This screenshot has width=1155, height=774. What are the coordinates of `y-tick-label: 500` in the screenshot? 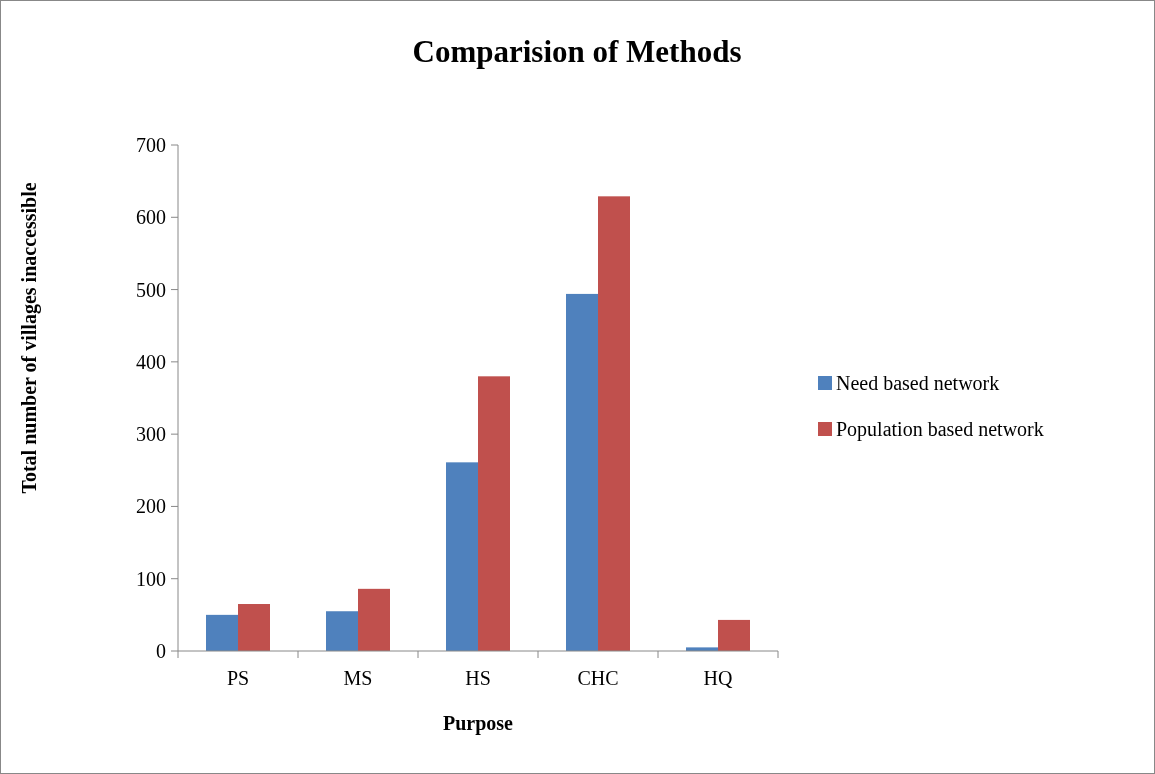 It's located at (151, 289).